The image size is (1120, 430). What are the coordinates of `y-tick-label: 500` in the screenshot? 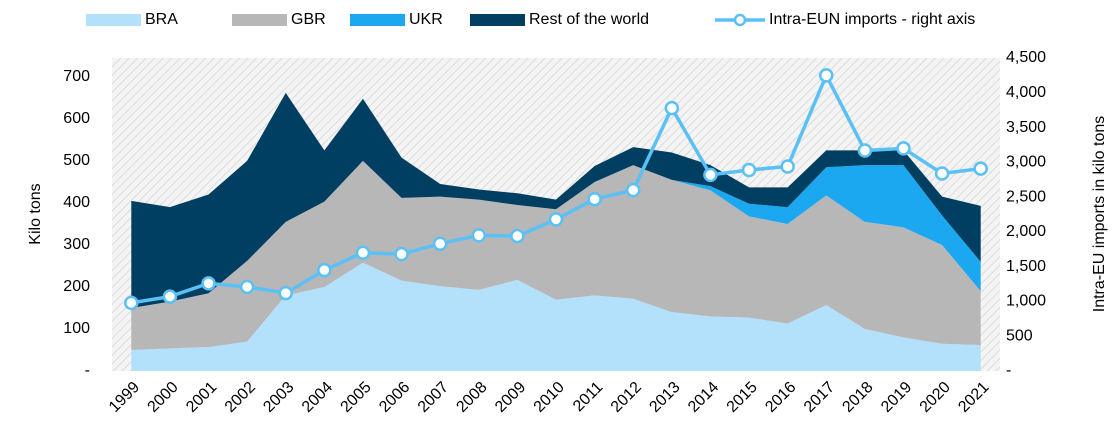 It's located at (76, 160).